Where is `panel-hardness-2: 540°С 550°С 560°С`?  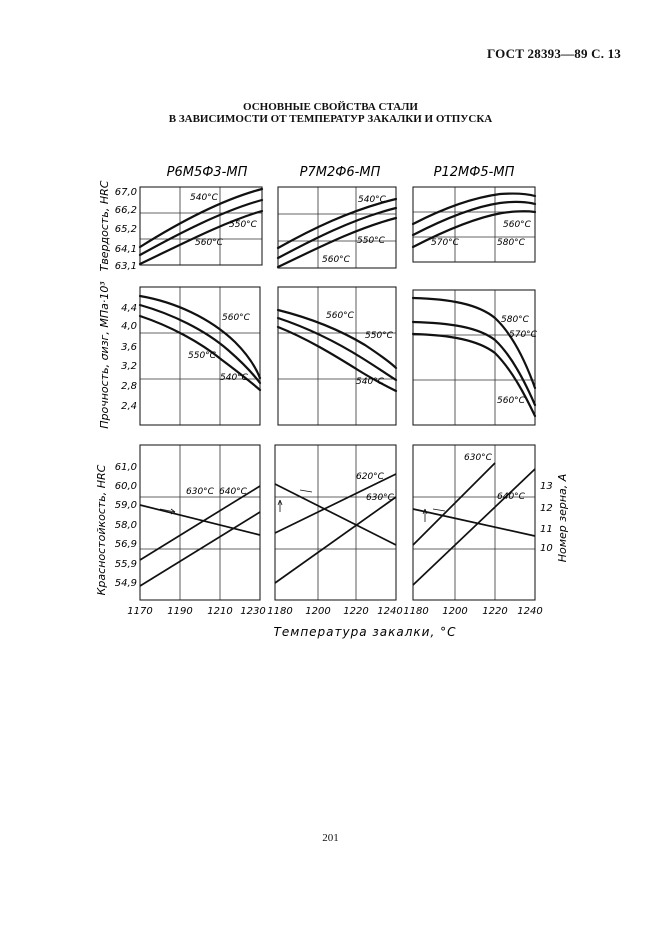
panel-hardness-2: 540°С 550°С 560°С is located at coordinates (337, 227).